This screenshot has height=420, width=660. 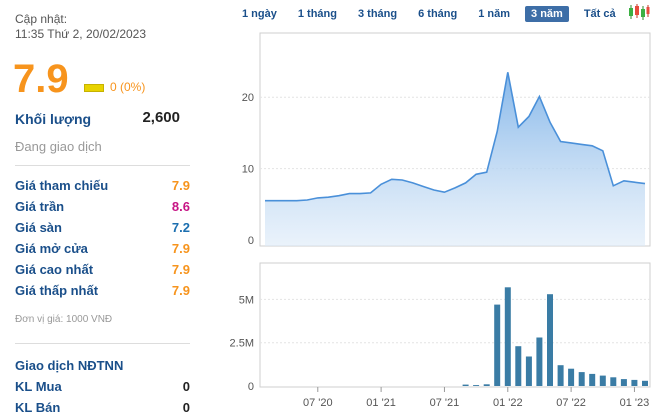 I want to click on tab-3-months: 3 tháng, so click(x=377, y=14).